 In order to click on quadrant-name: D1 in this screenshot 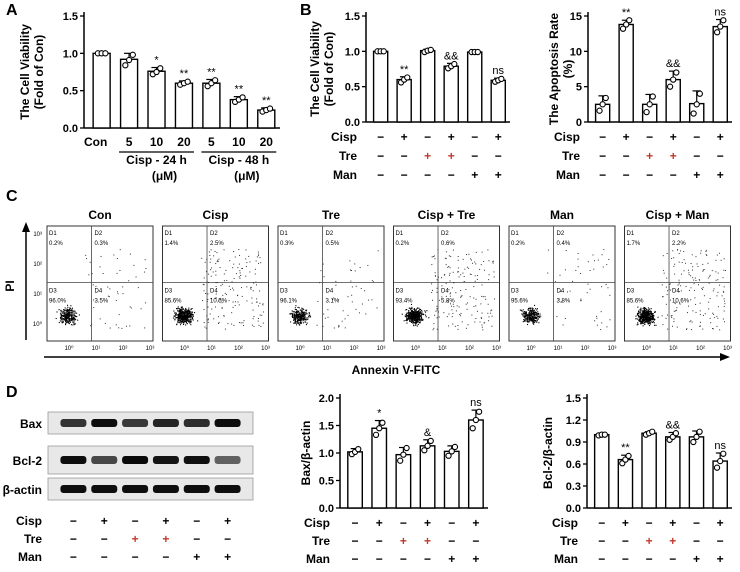, I will do `click(169, 234)`.